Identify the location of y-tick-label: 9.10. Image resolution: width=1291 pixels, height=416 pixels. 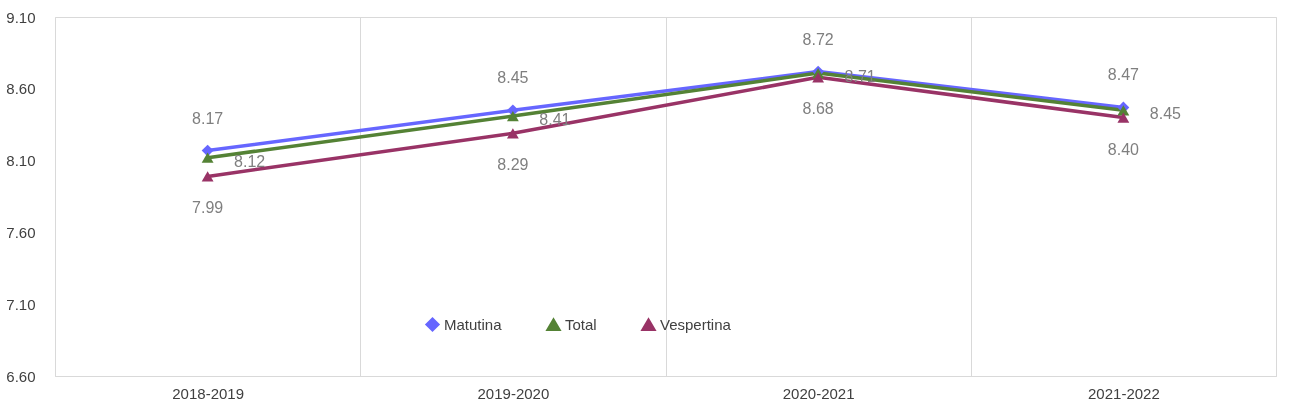
(21, 17).